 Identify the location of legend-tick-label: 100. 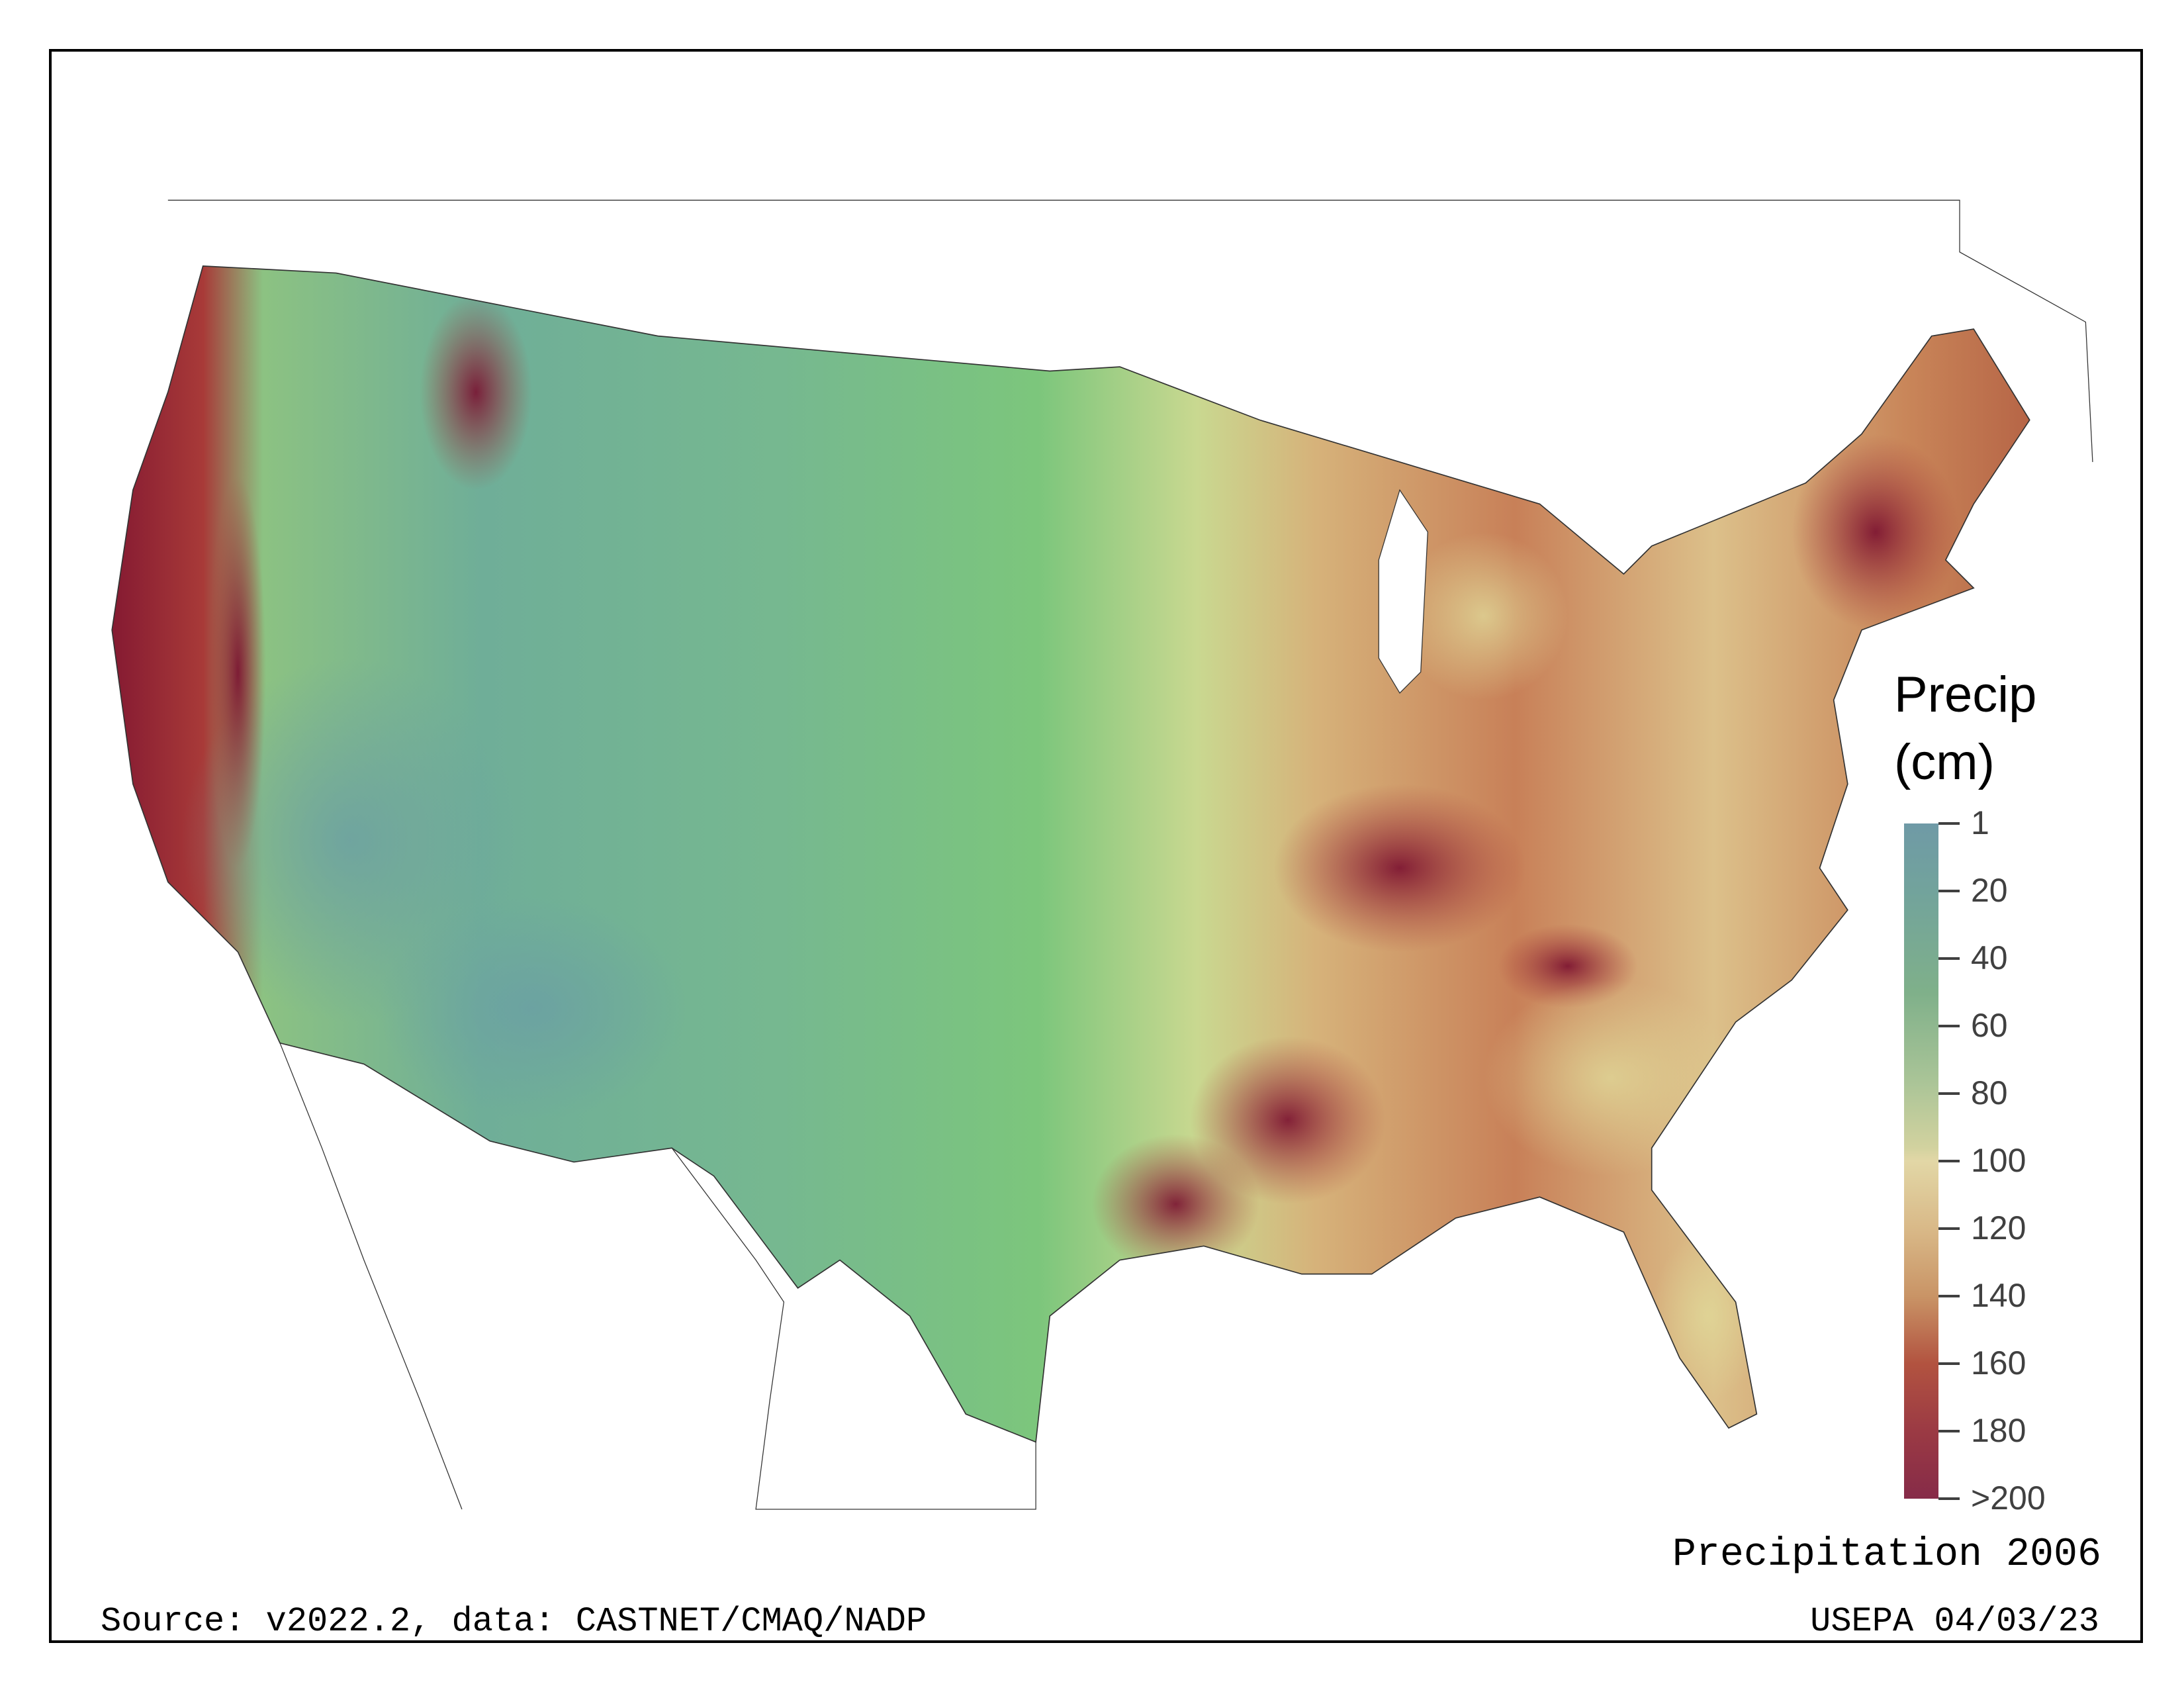
(1999, 1160).